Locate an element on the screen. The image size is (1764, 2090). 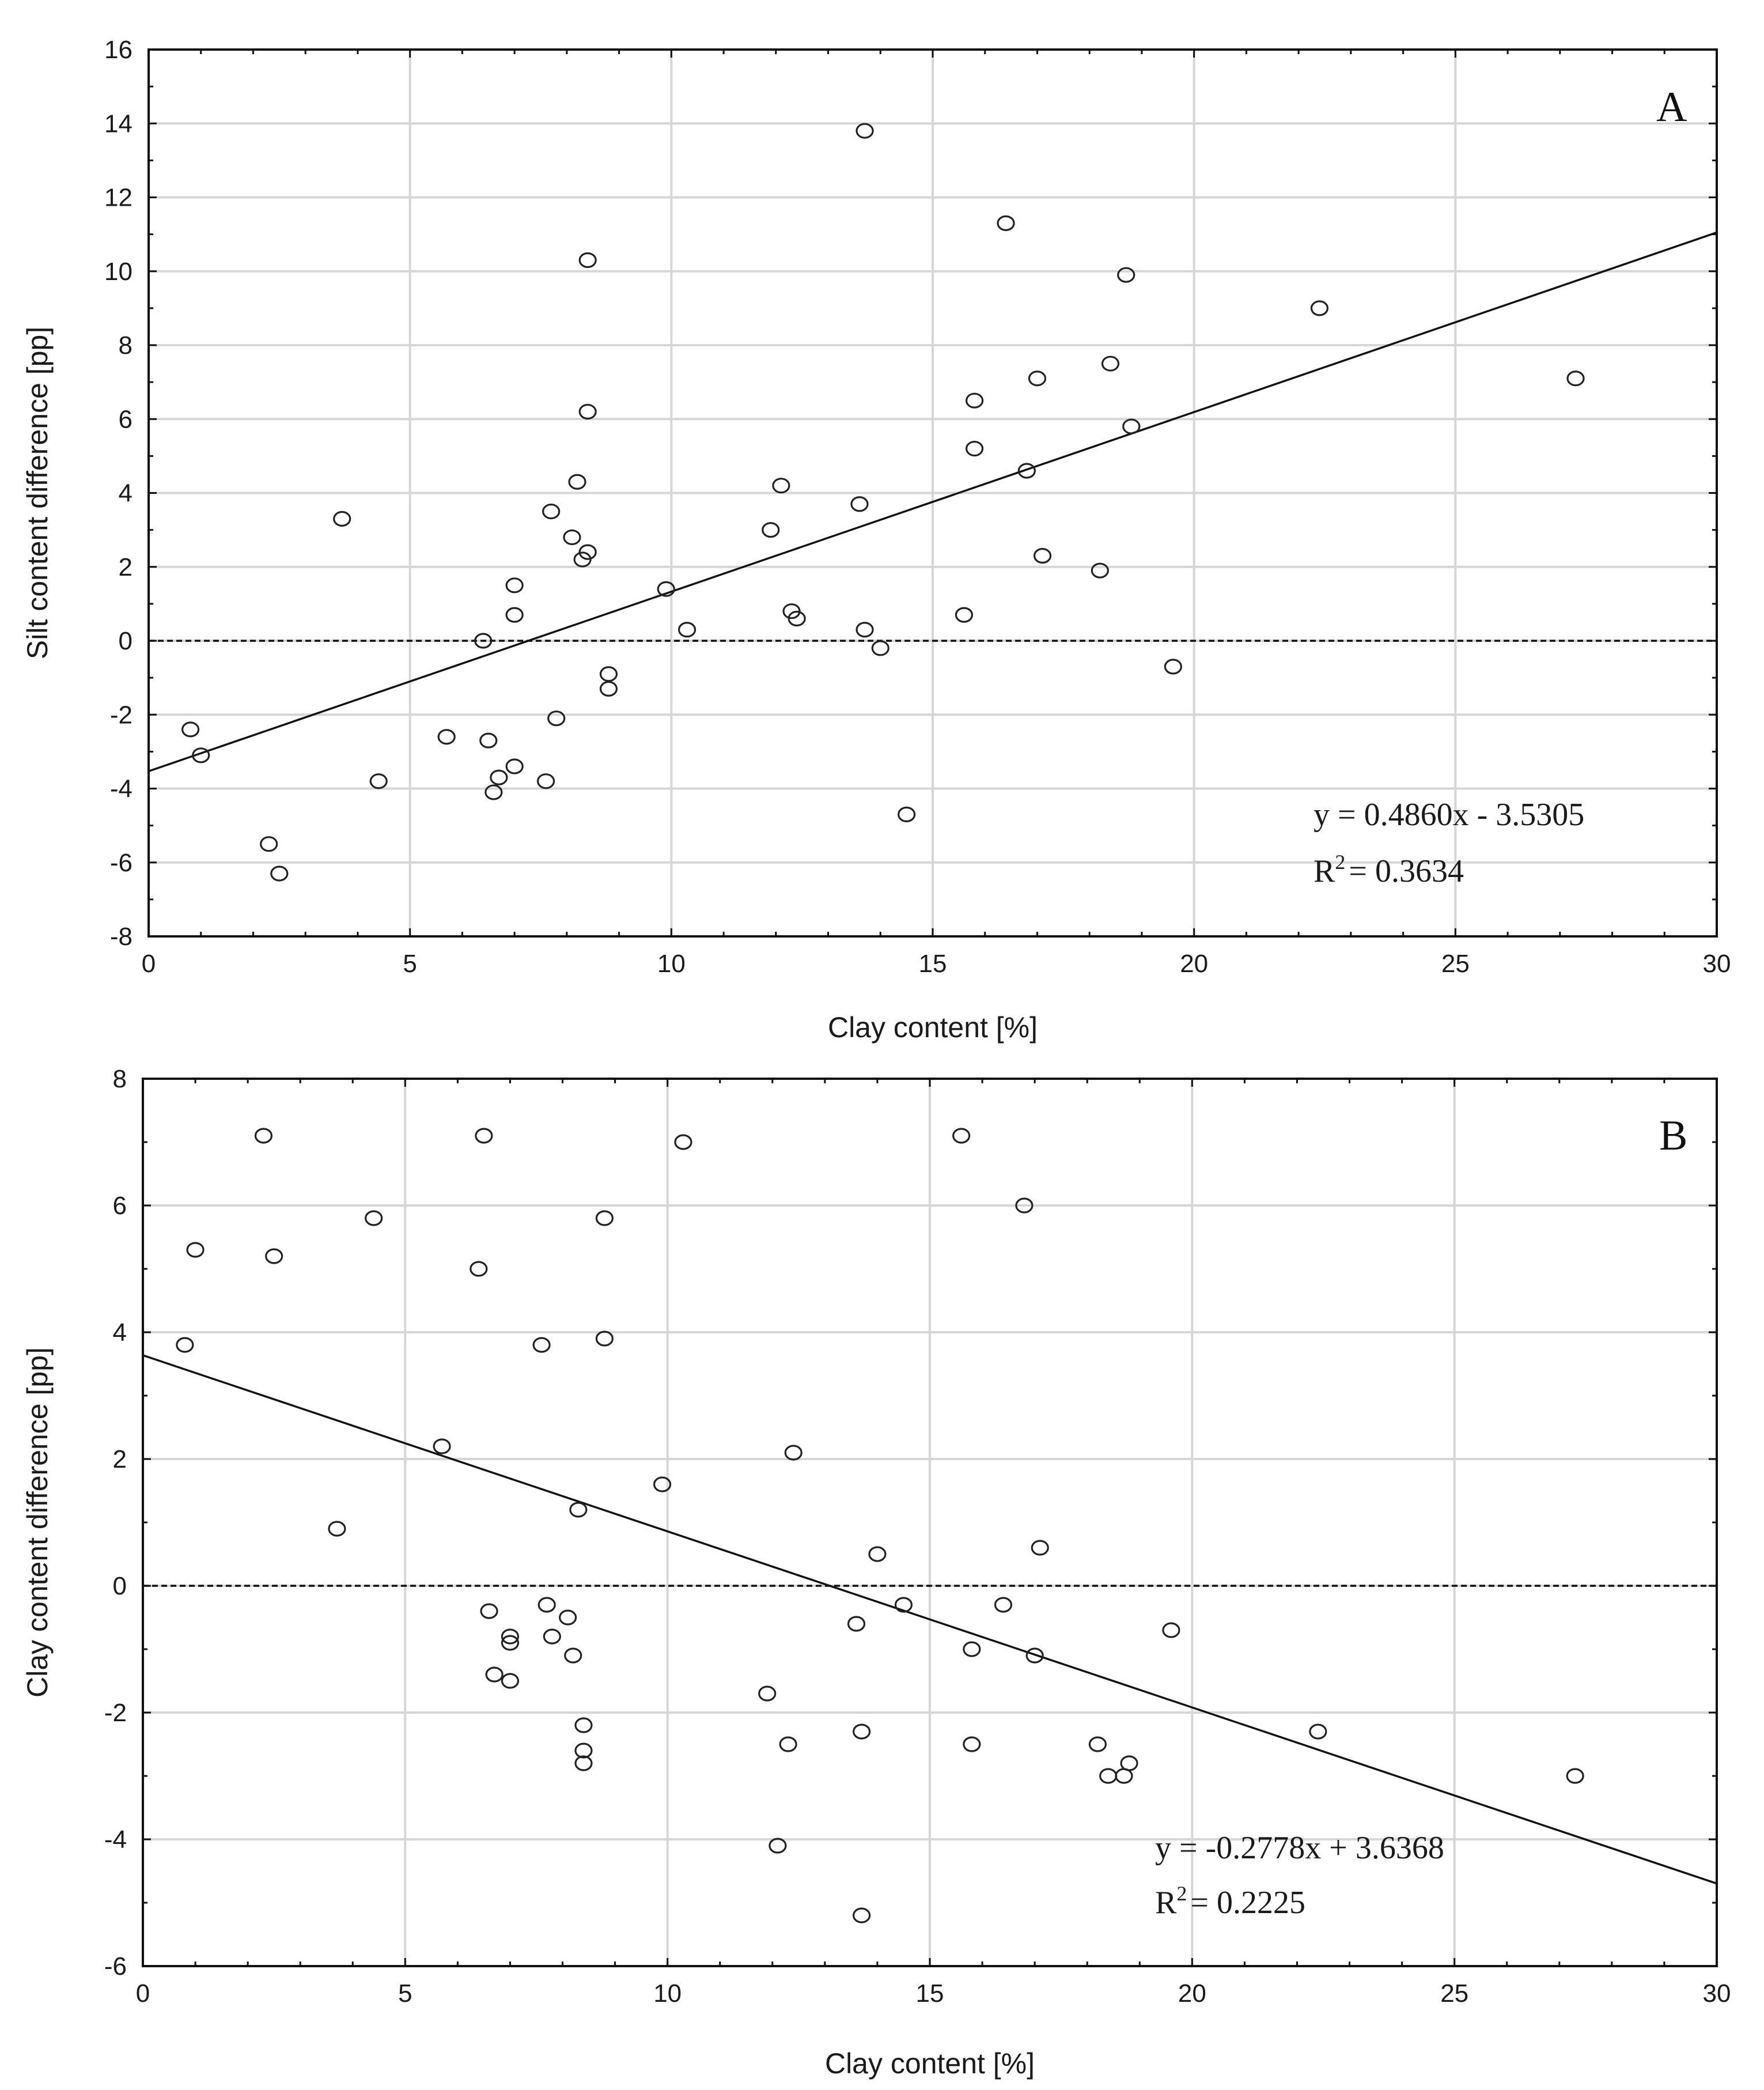
y-tick-label: 6 is located at coordinates (126, 419).